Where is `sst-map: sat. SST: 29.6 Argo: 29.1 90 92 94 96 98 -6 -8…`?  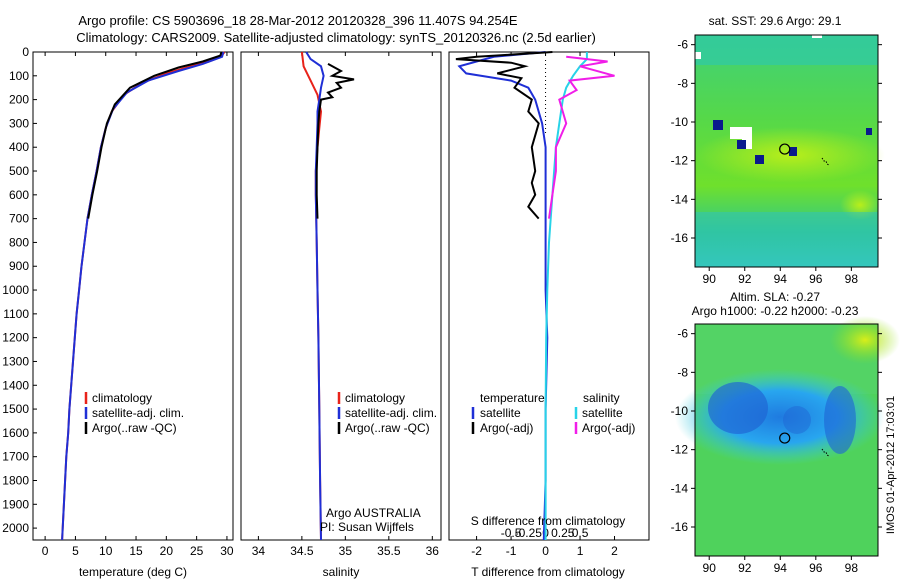 sst-map: sat. SST: 29.6 Argo: 29.1 90 92 94 96 98 -6 -8… is located at coordinates (778, 150).